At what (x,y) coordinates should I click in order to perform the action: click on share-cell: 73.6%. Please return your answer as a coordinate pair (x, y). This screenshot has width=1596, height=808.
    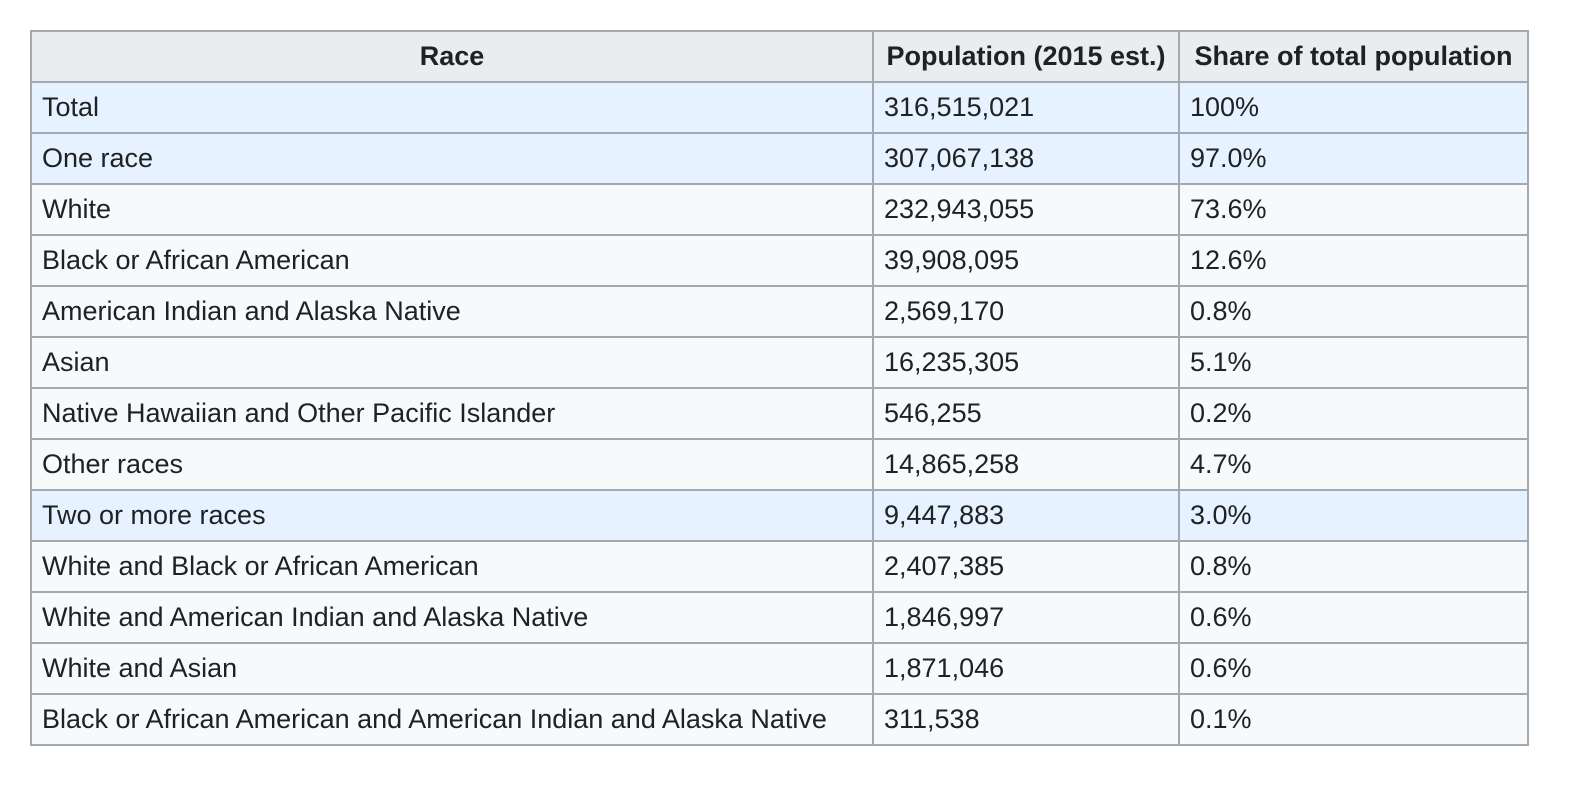
    Looking at the image, I should click on (1353, 209).